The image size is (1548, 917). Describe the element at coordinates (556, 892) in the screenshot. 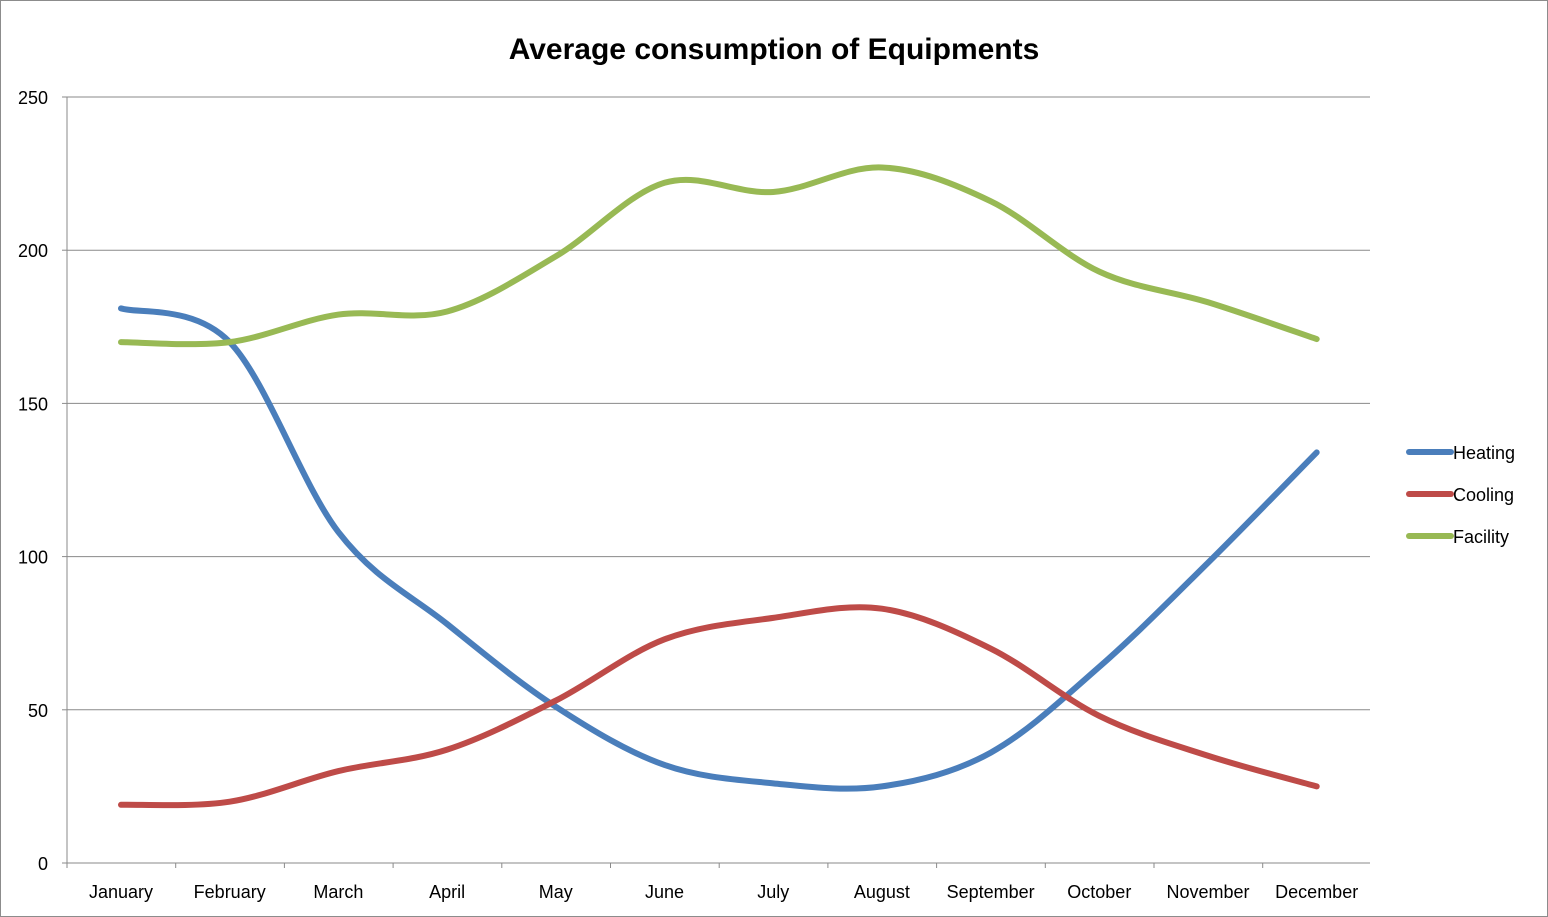

I see `x-tick-label-may: May` at that location.